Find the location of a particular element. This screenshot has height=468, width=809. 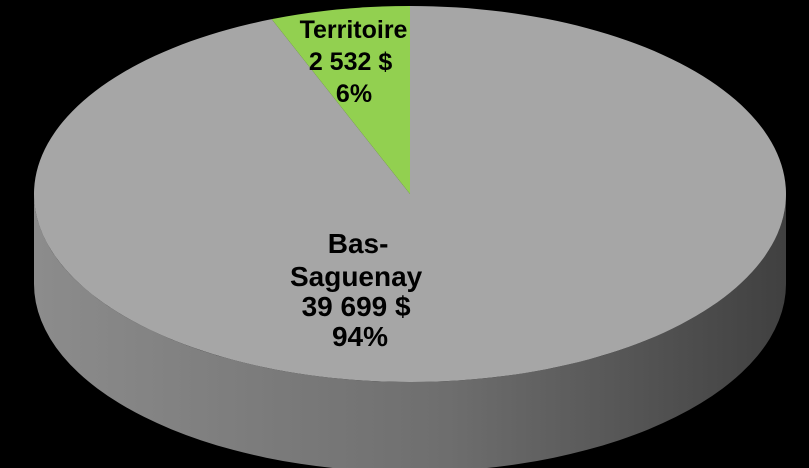

label-bas-saguenay-value: 39 699 $ is located at coordinates (356, 306).